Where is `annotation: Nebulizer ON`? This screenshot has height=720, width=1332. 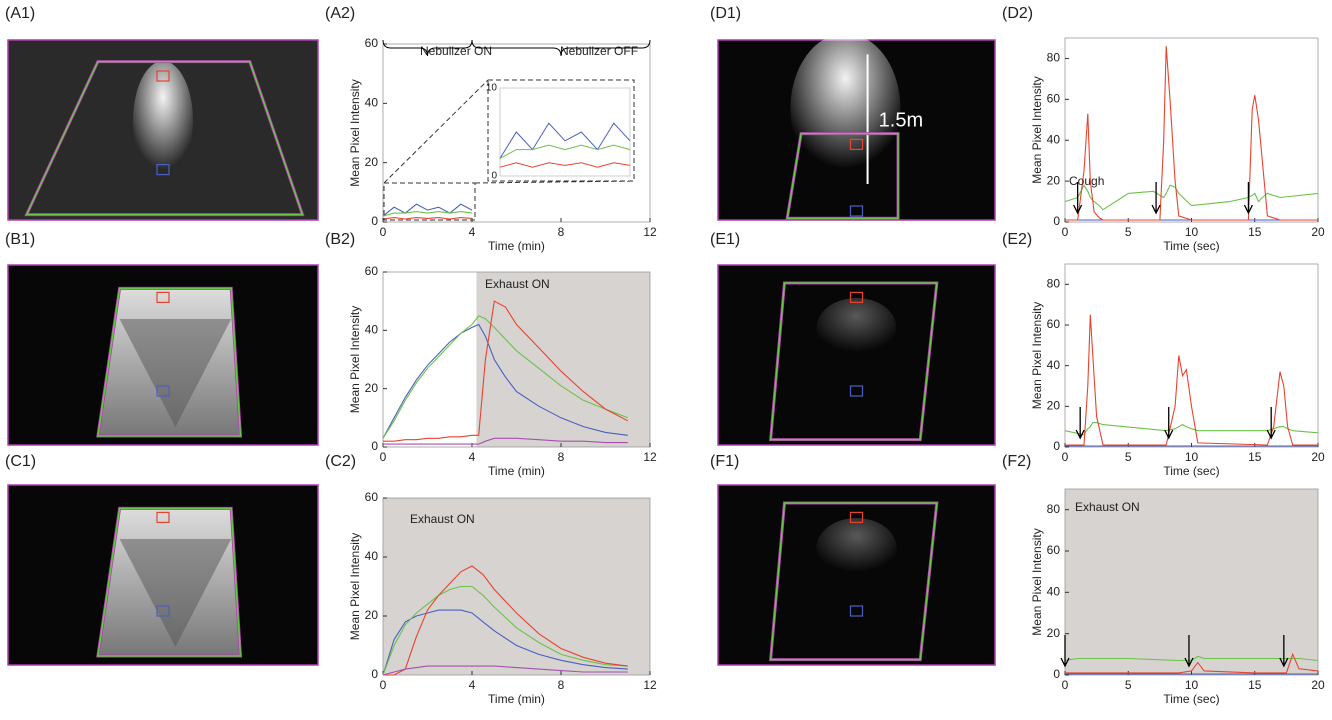 annotation: Nebulizer ON is located at coordinates (456, 51).